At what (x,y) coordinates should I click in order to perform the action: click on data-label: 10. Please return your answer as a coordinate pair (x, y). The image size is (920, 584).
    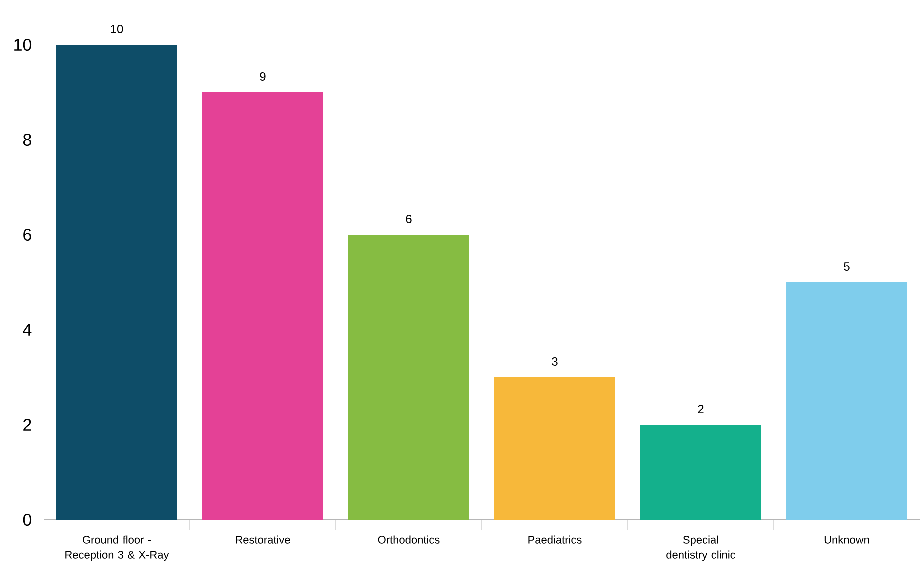
    Looking at the image, I should click on (117, 29).